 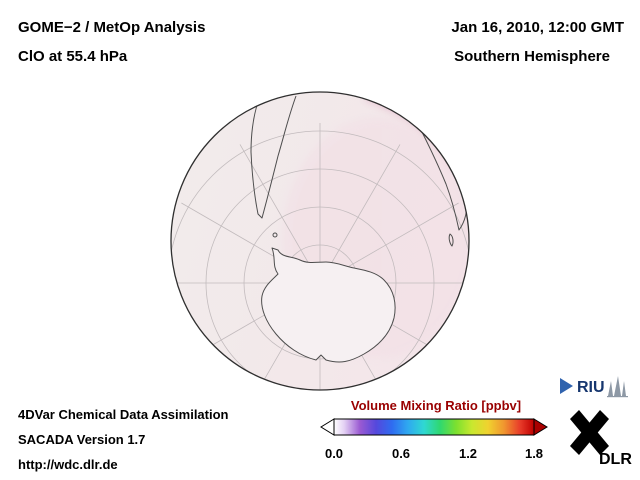 I want to click on falkland-islands, so click(x=275, y=235).